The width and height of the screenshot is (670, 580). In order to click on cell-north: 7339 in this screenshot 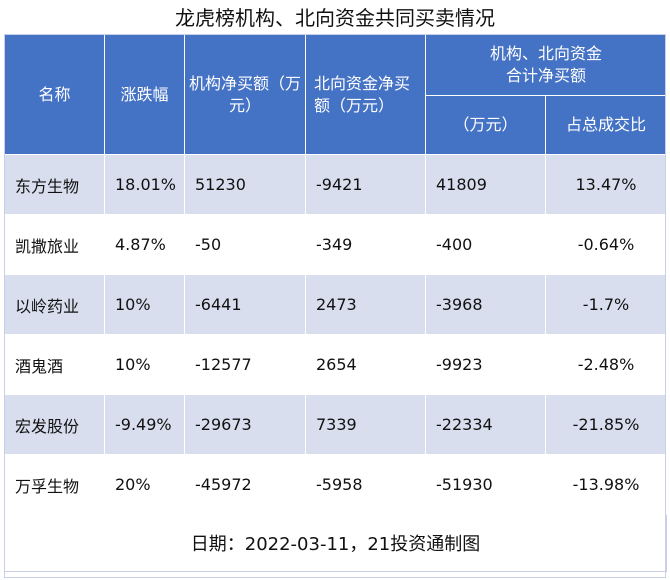, I will do `click(365, 424)`.